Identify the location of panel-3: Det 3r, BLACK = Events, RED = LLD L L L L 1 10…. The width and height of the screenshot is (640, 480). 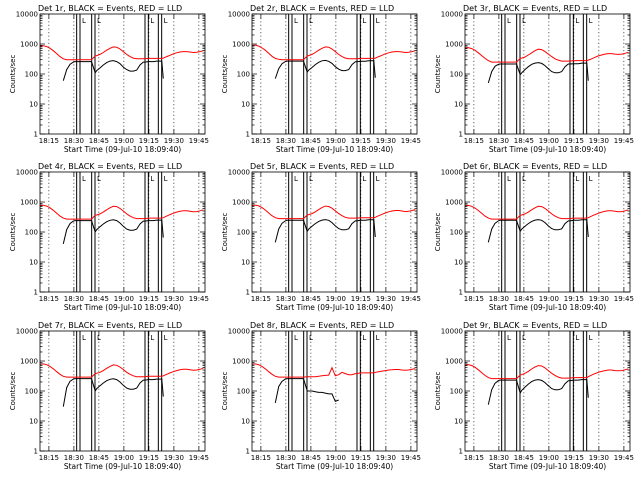
(534, 79).